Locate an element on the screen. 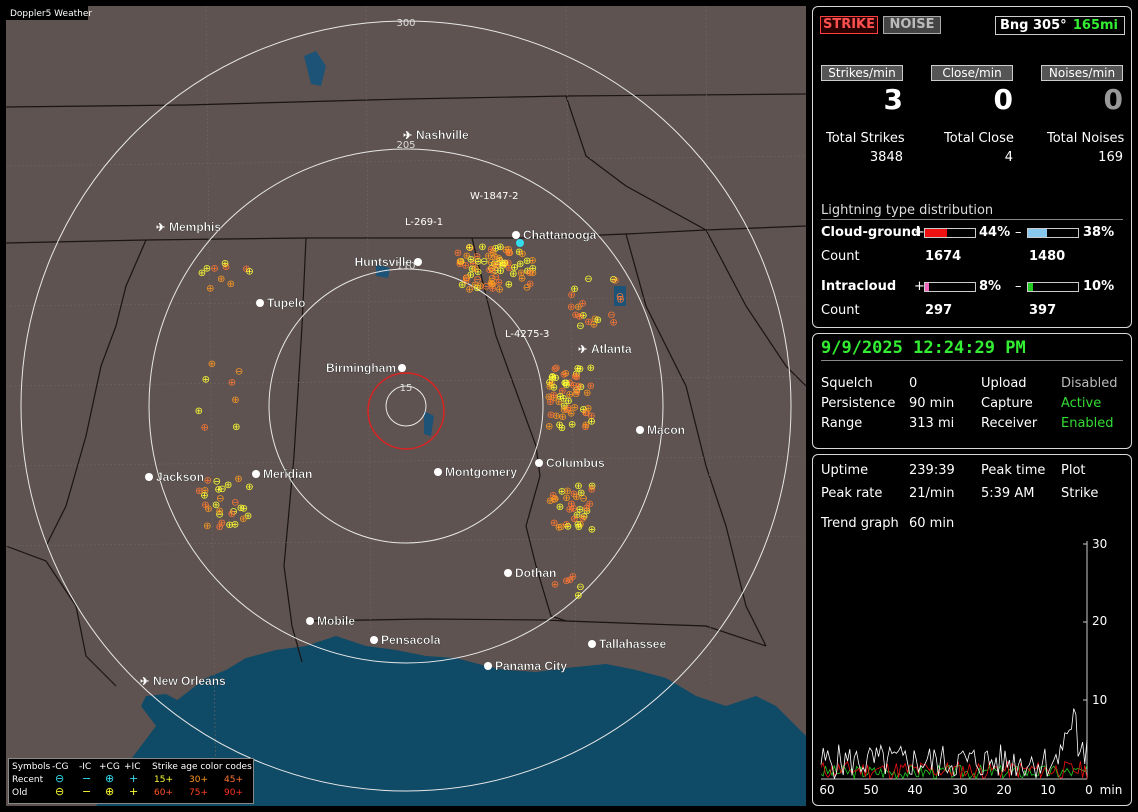 The image size is (1138, 812). cg-positive-bar is located at coordinates (950, 233).